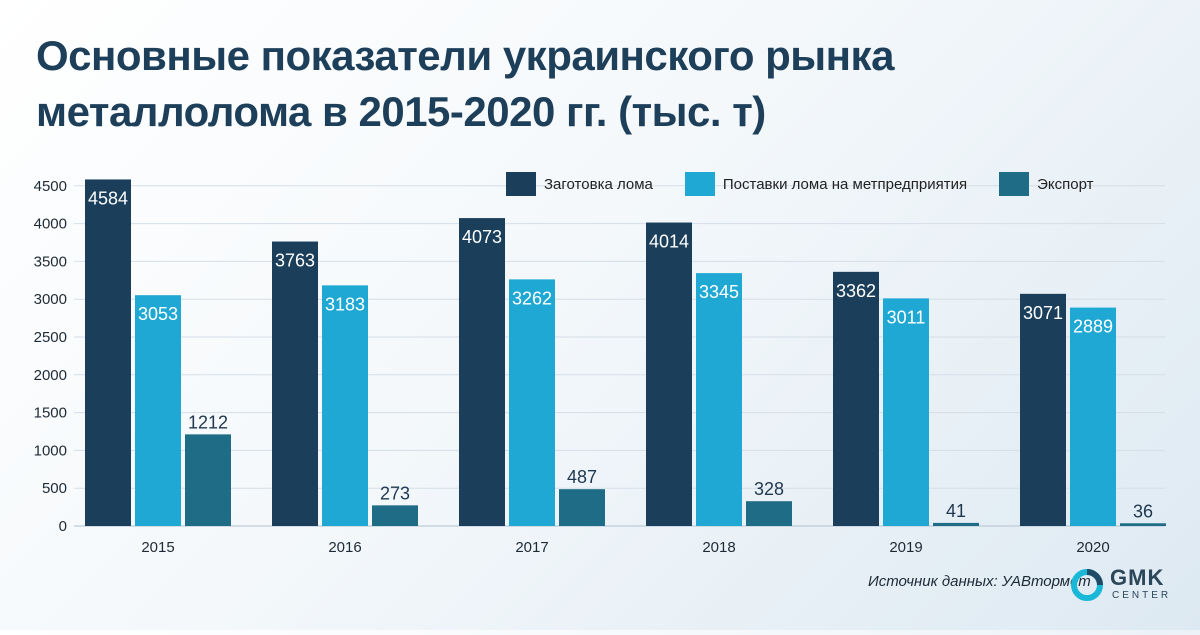 This screenshot has width=1200, height=635. I want to click on y-tick-4000: 4000, so click(50, 224).